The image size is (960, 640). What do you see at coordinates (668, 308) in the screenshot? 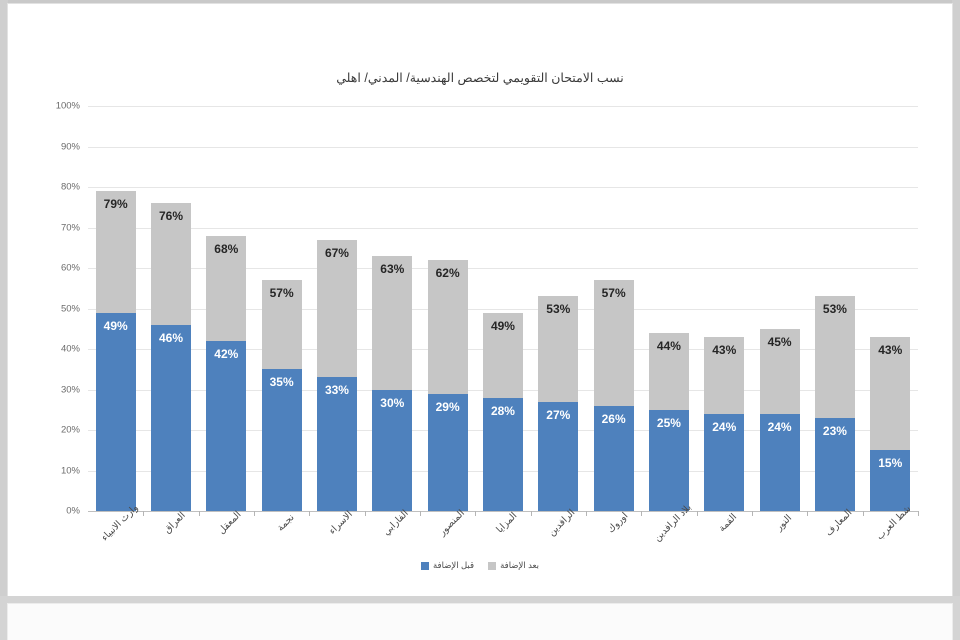
I see `bar-slot: 44% 25%` at bounding box center [668, 308].